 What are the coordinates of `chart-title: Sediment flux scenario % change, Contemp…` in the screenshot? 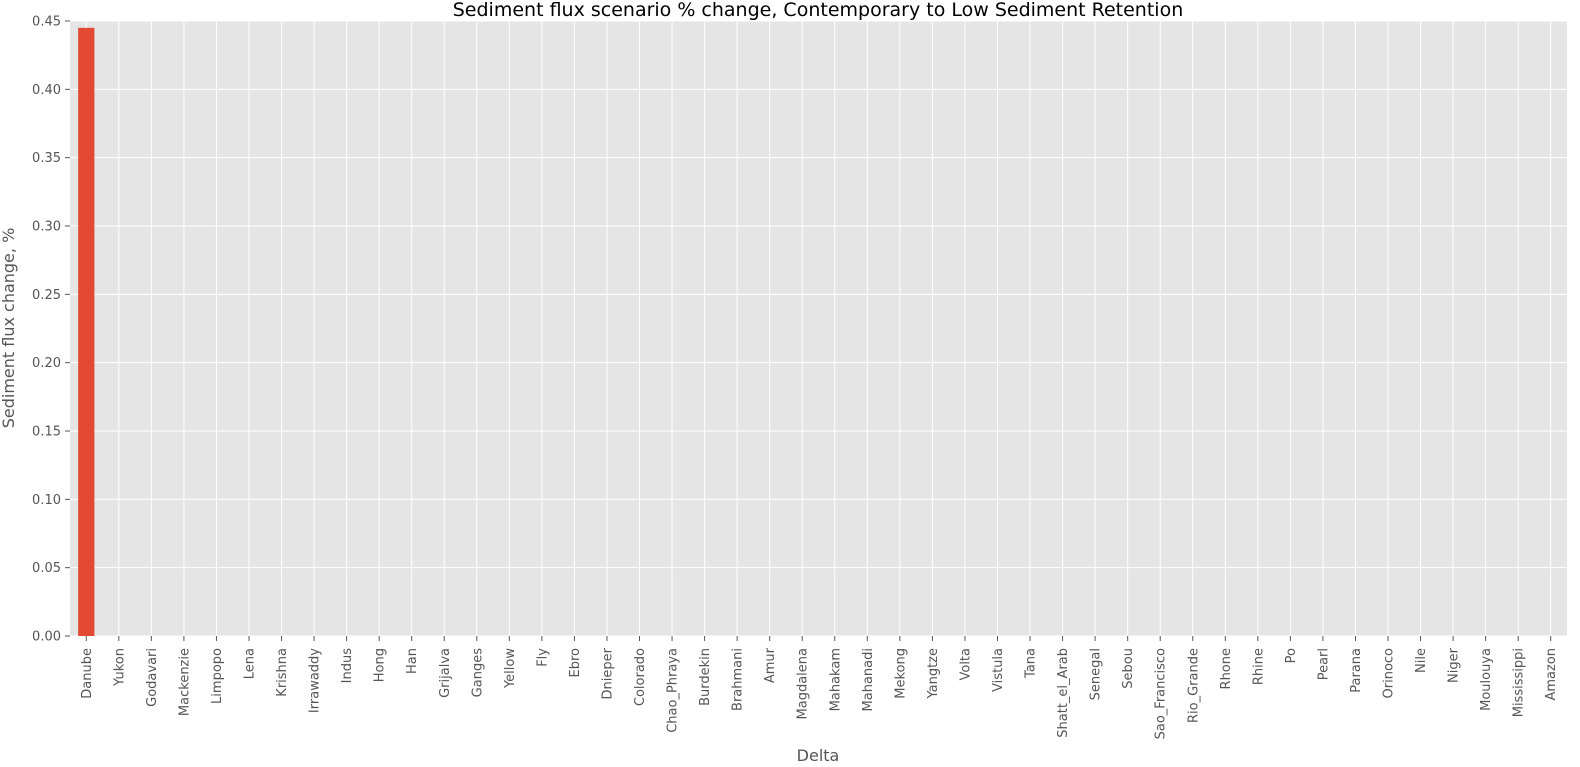 It's located at (818, 10).